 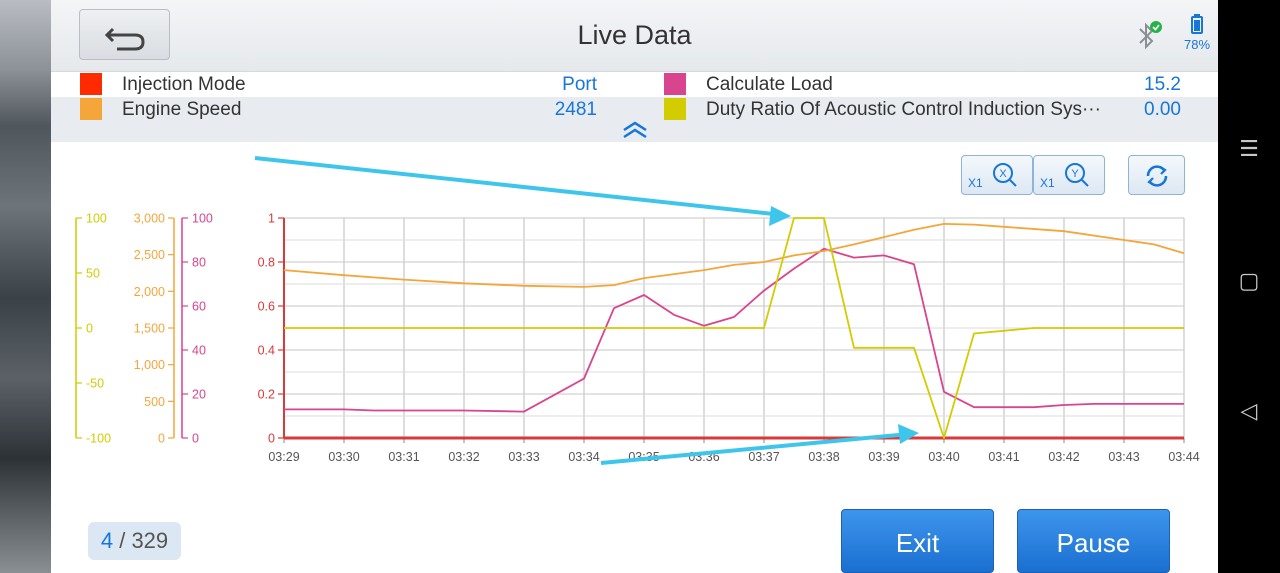 I want to click on y-tick-label-red: 0.6, so click(x=266, y=307).